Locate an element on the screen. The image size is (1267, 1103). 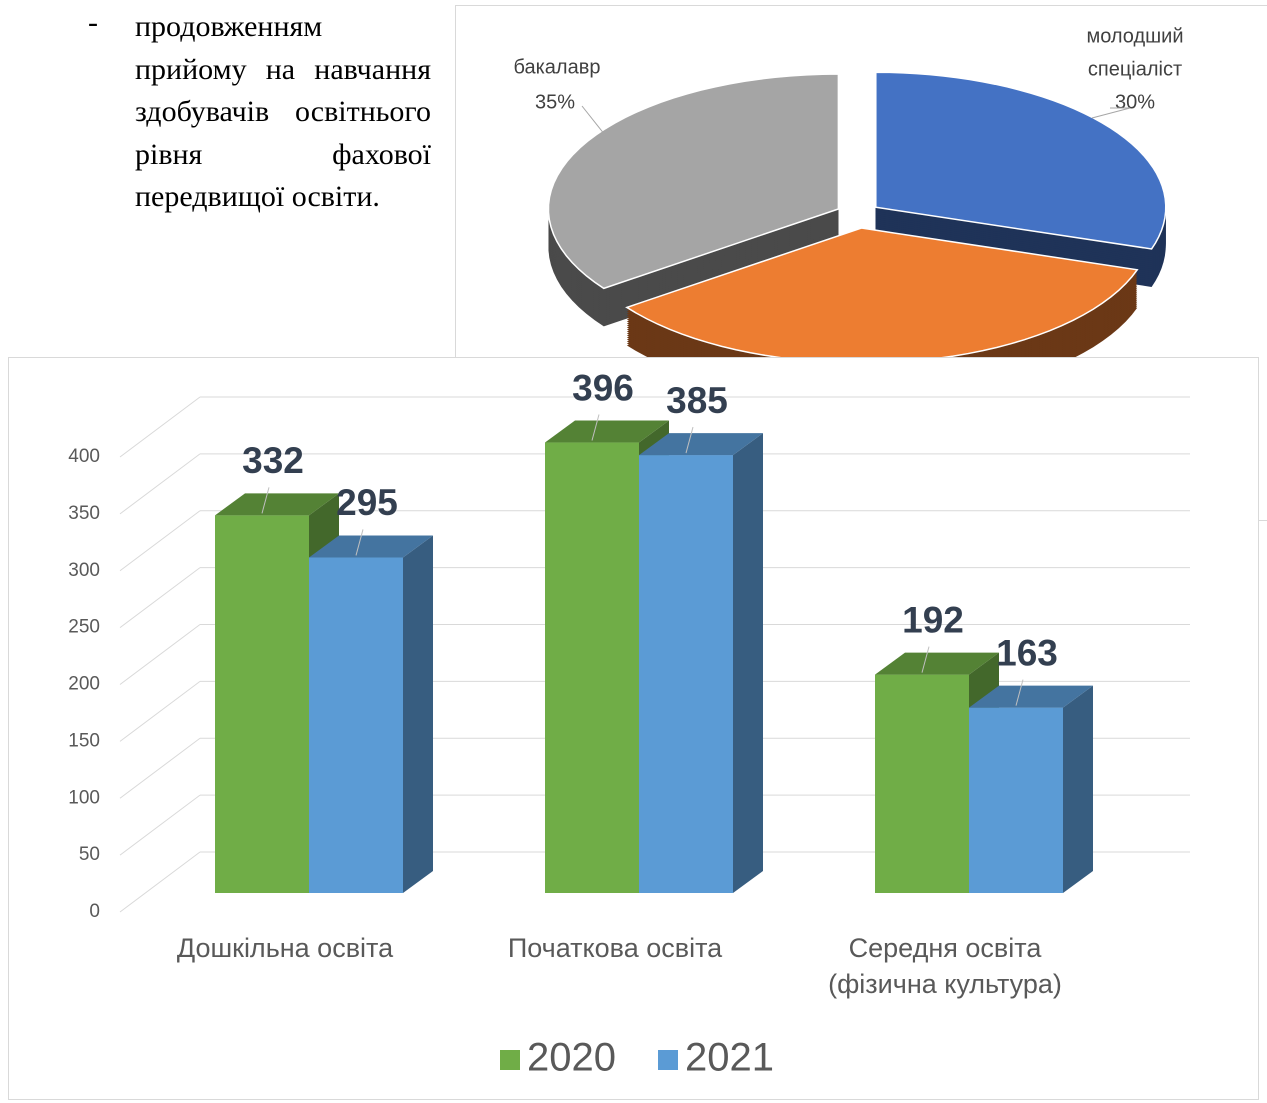
slice-value-label: 35% is located at coordinates (555, 102).